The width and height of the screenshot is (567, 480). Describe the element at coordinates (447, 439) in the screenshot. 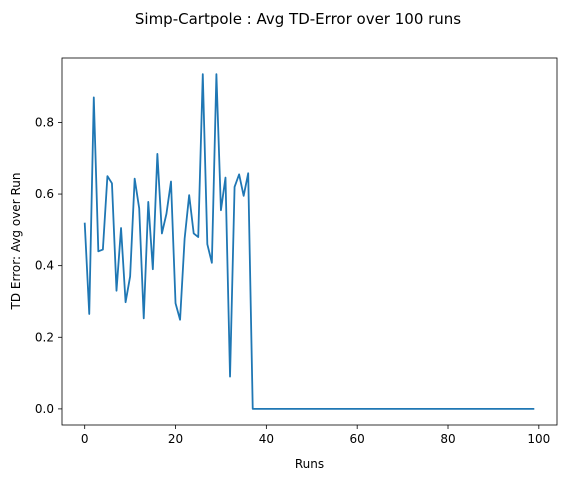

I see `x-tick-label: 80` at that location.